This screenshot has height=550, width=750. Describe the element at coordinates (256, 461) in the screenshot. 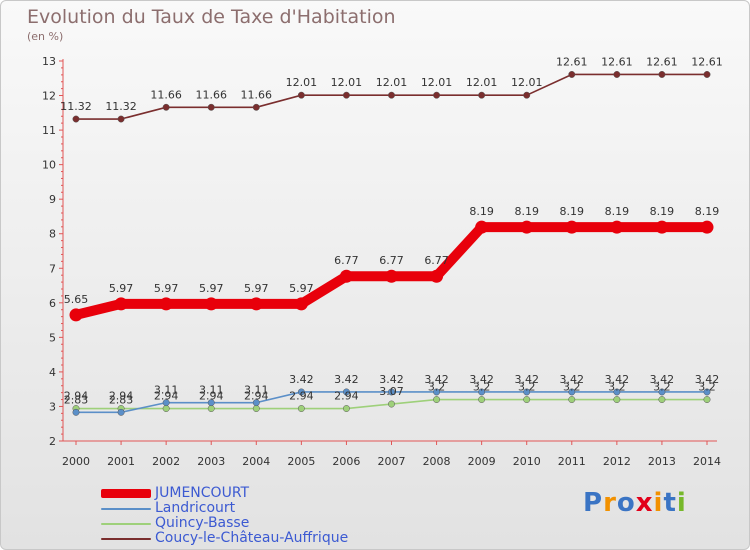

I see `x-tick-label: 2004` at that location.